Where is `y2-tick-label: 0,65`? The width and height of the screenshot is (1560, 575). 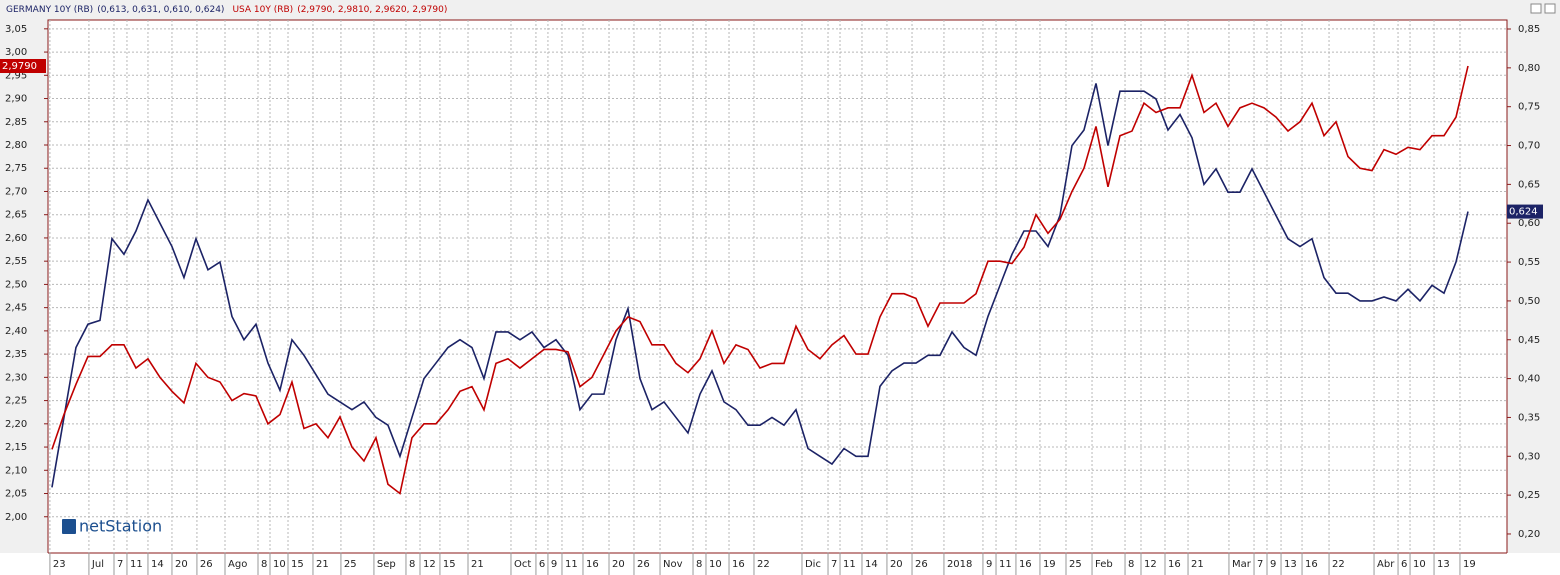 y2-tick-label: 0,65 is located at coordinates (1529, 184).